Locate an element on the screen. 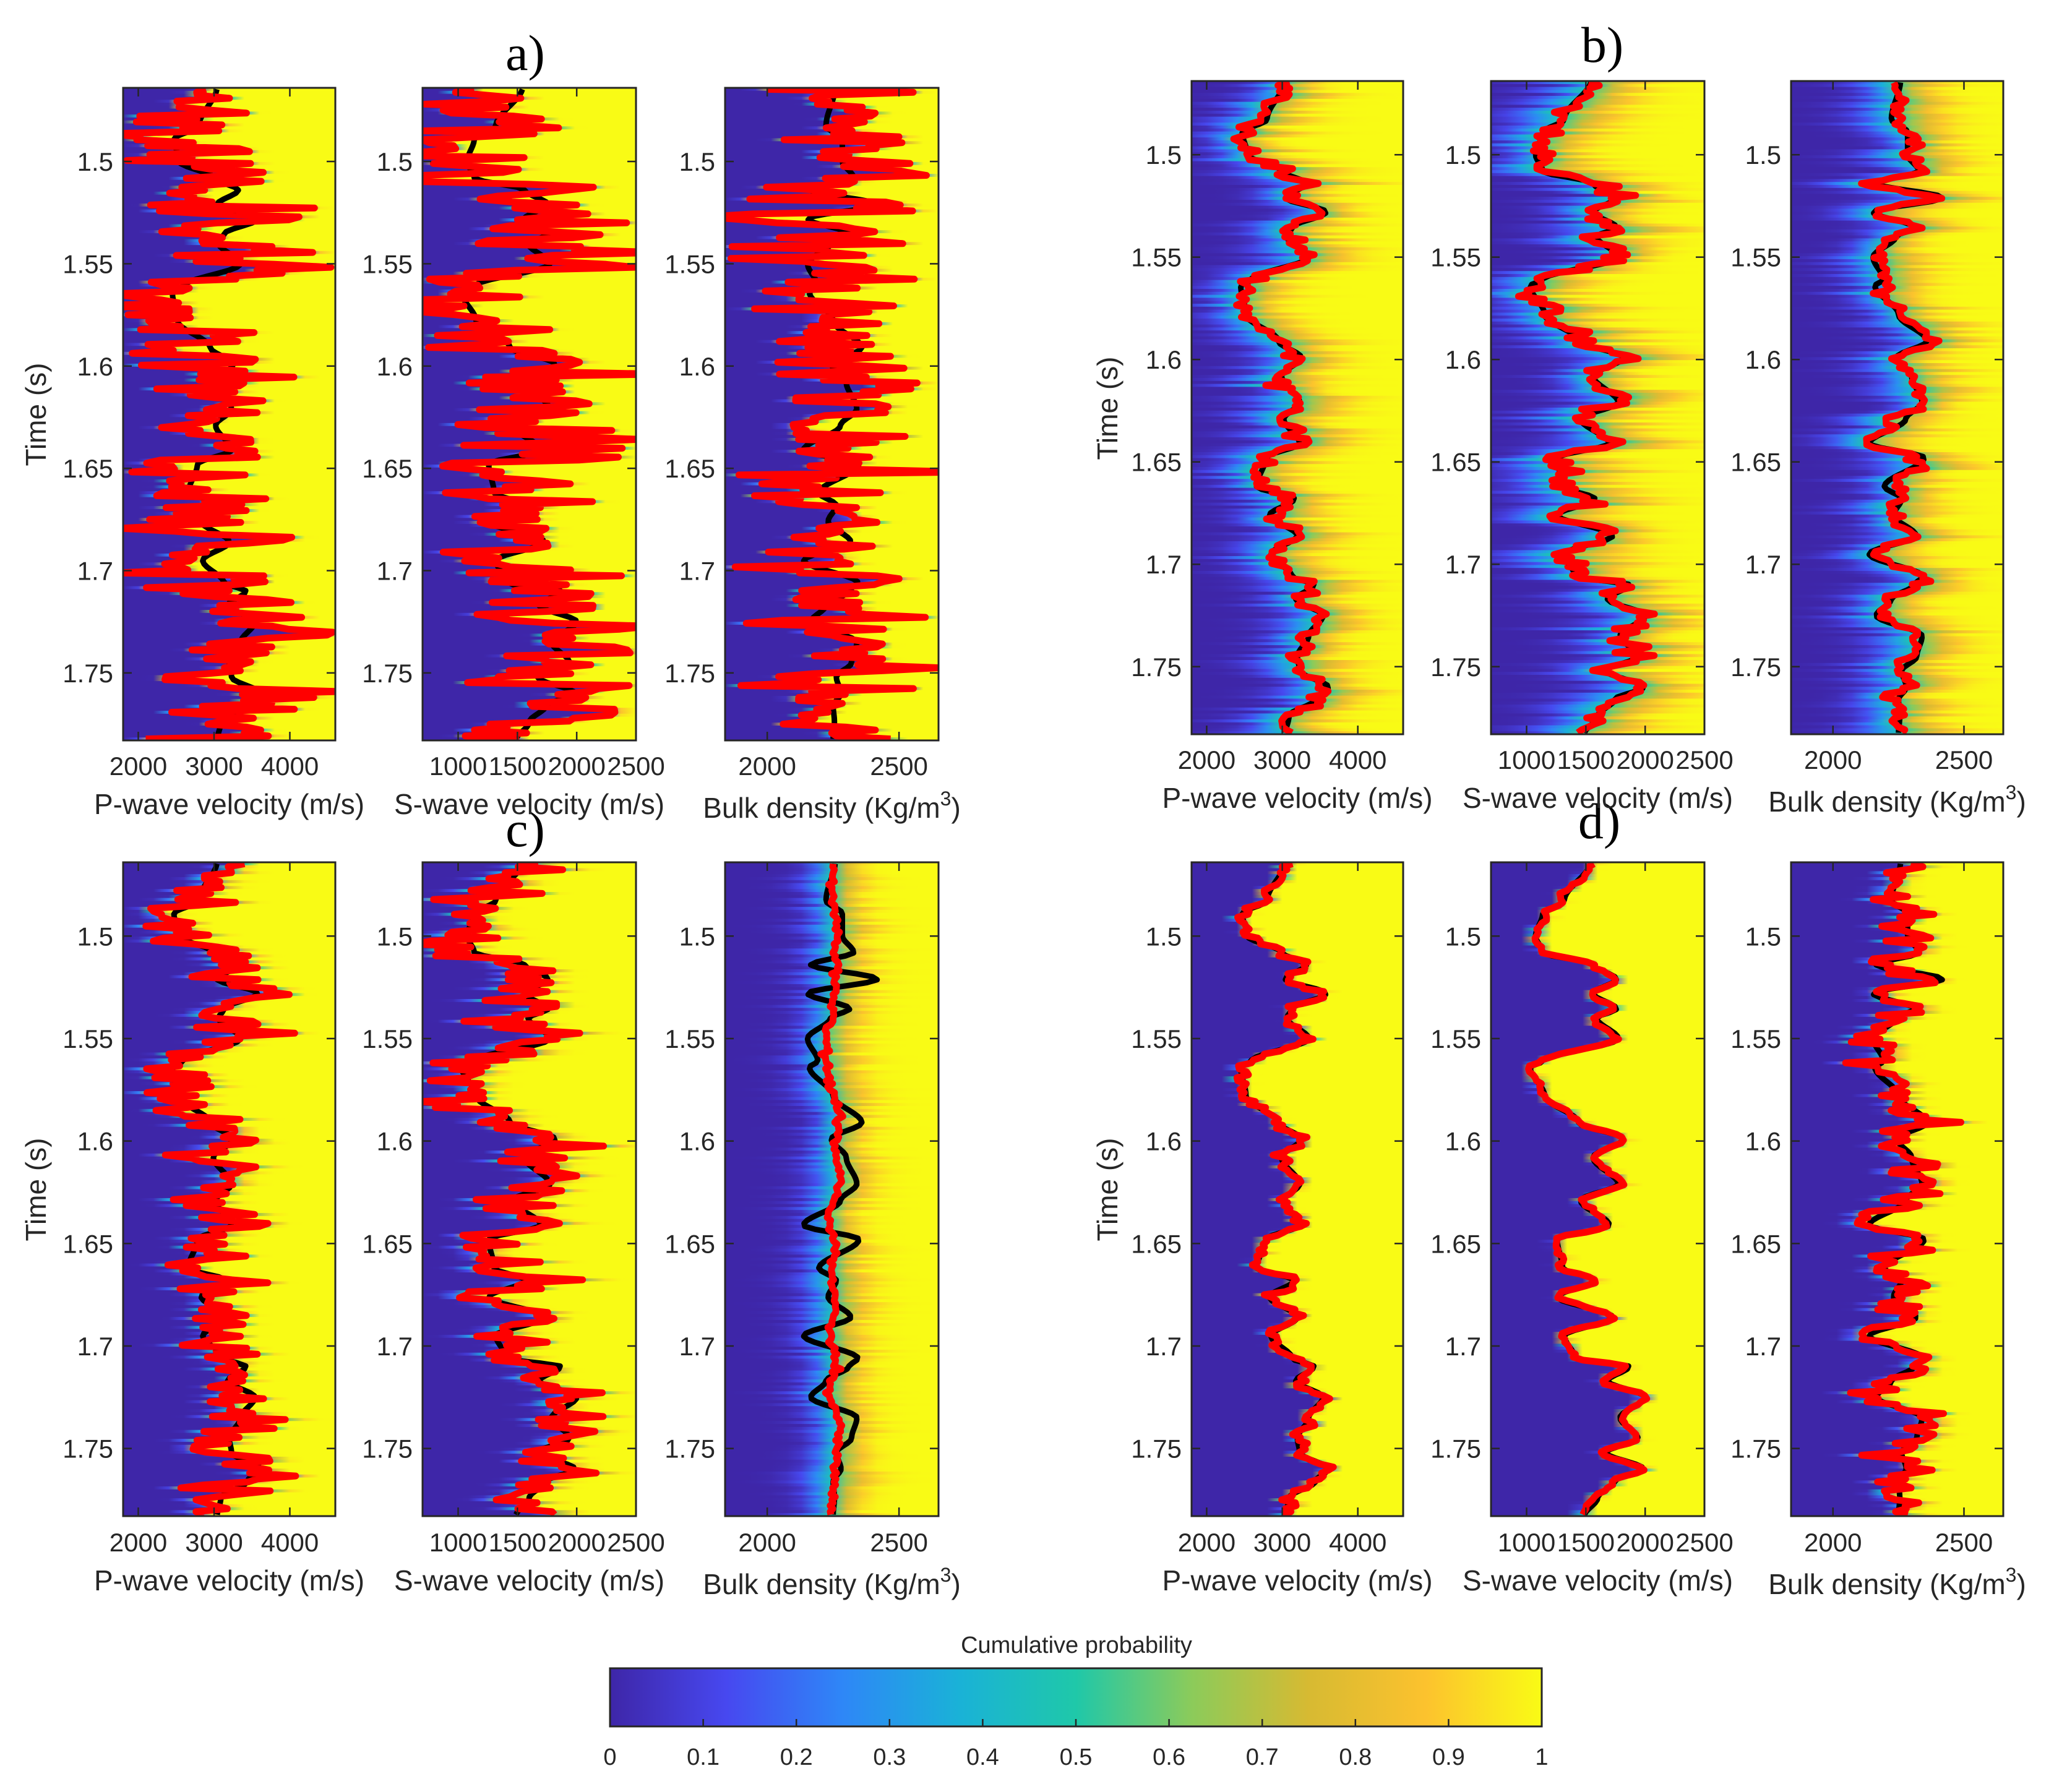  x-tick-label: 2000 is located at coordinates (576, 766).